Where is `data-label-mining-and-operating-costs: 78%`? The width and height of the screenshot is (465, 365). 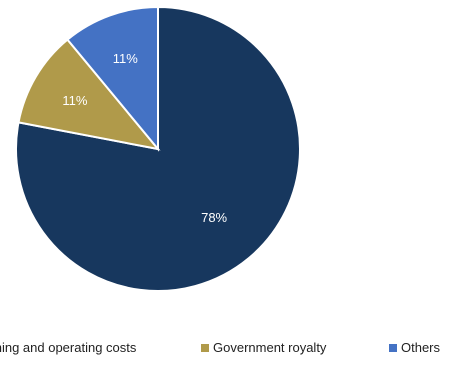
data-label-mining-and-operating-costs: 78% is located at coordinates (214, 217).